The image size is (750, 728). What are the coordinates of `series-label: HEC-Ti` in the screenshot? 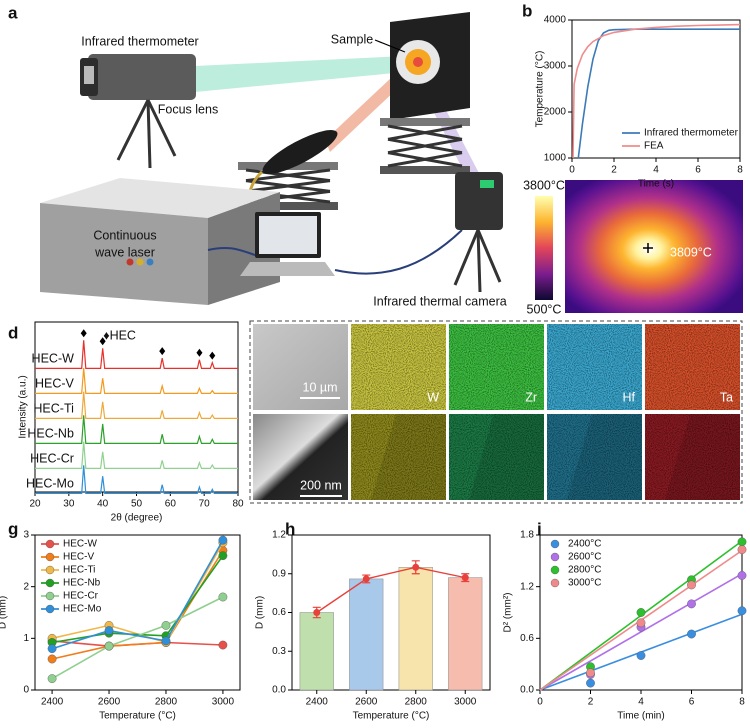 It's located at (53, 408).